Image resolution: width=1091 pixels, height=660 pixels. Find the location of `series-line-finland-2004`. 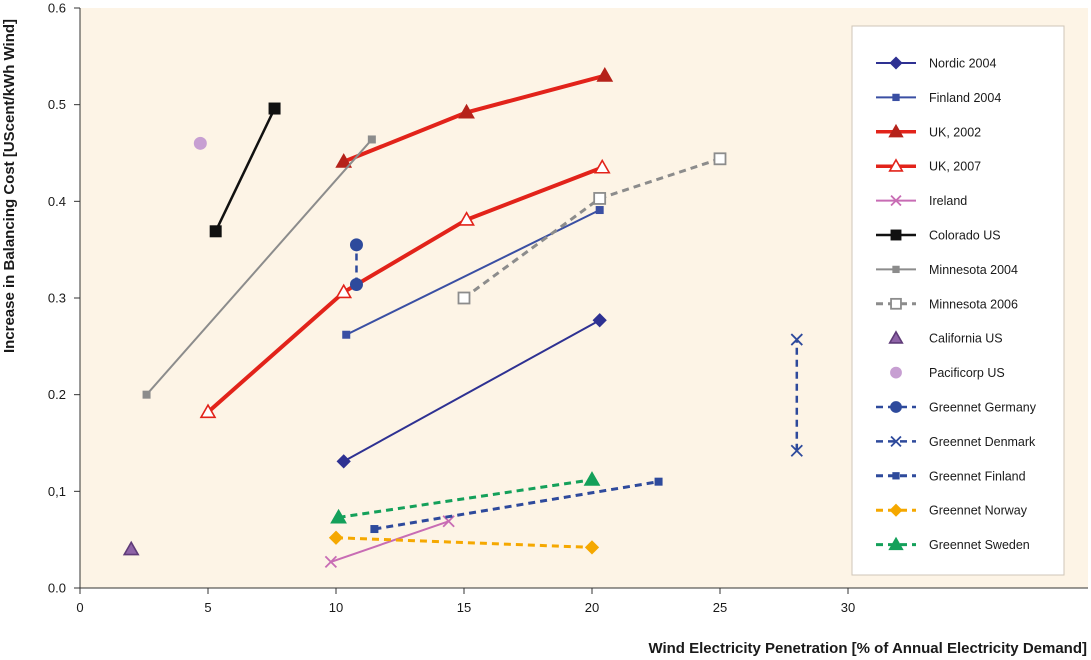

series-line-finland-2004 is located at coordinates (473, 272).